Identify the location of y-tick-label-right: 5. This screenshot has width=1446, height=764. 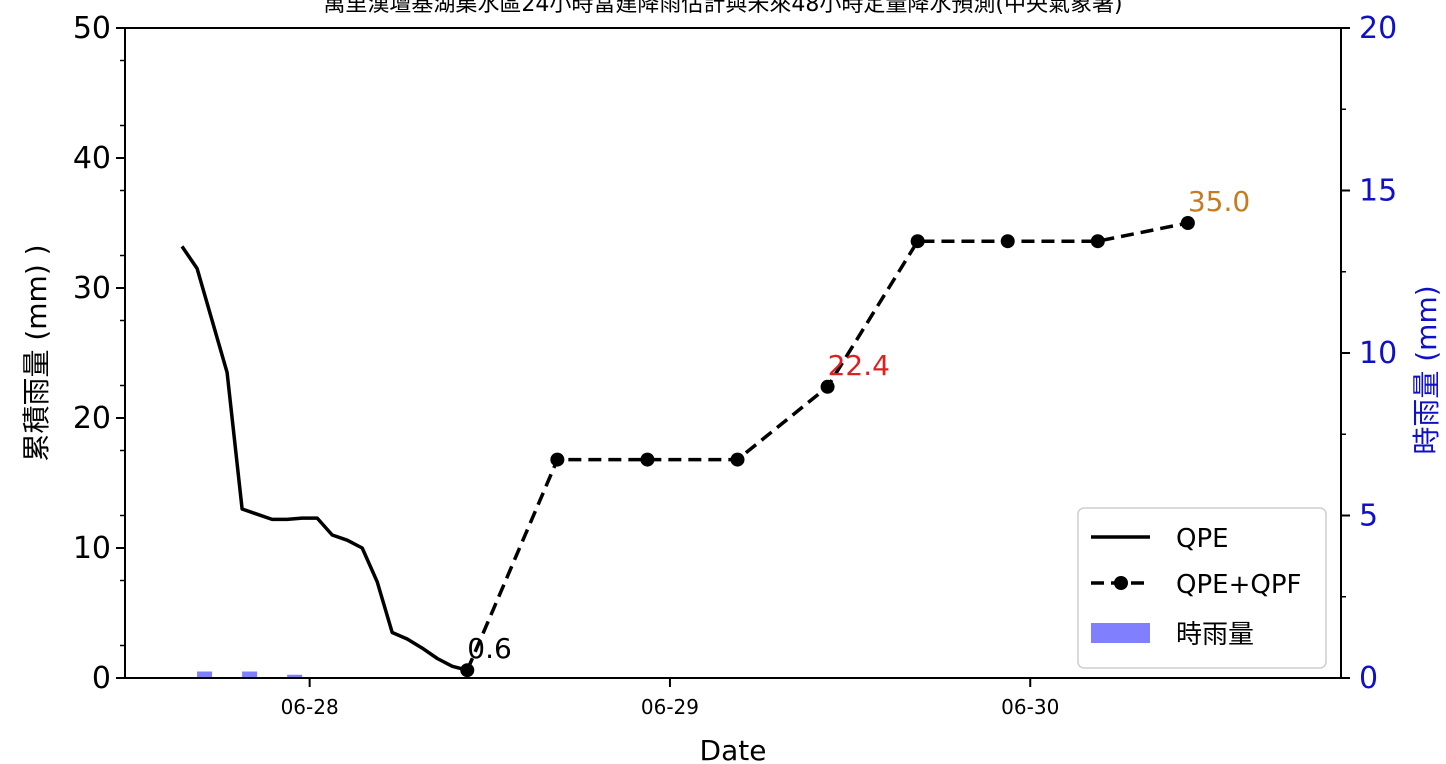
(1368, 516).